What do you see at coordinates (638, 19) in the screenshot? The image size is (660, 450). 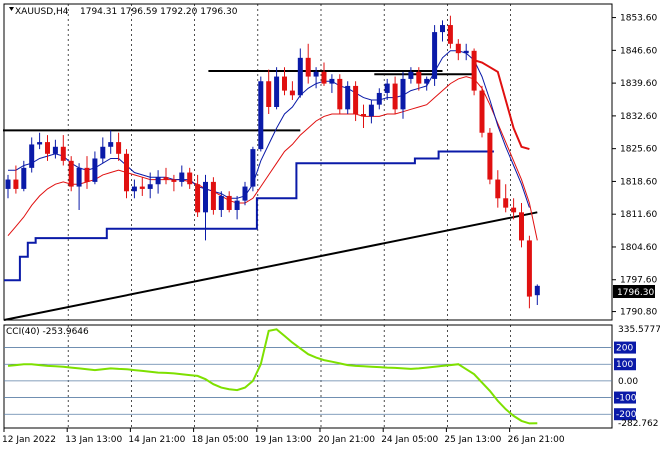 I see `price-tick-label: 1853.60` at bounding box center [638, 19].